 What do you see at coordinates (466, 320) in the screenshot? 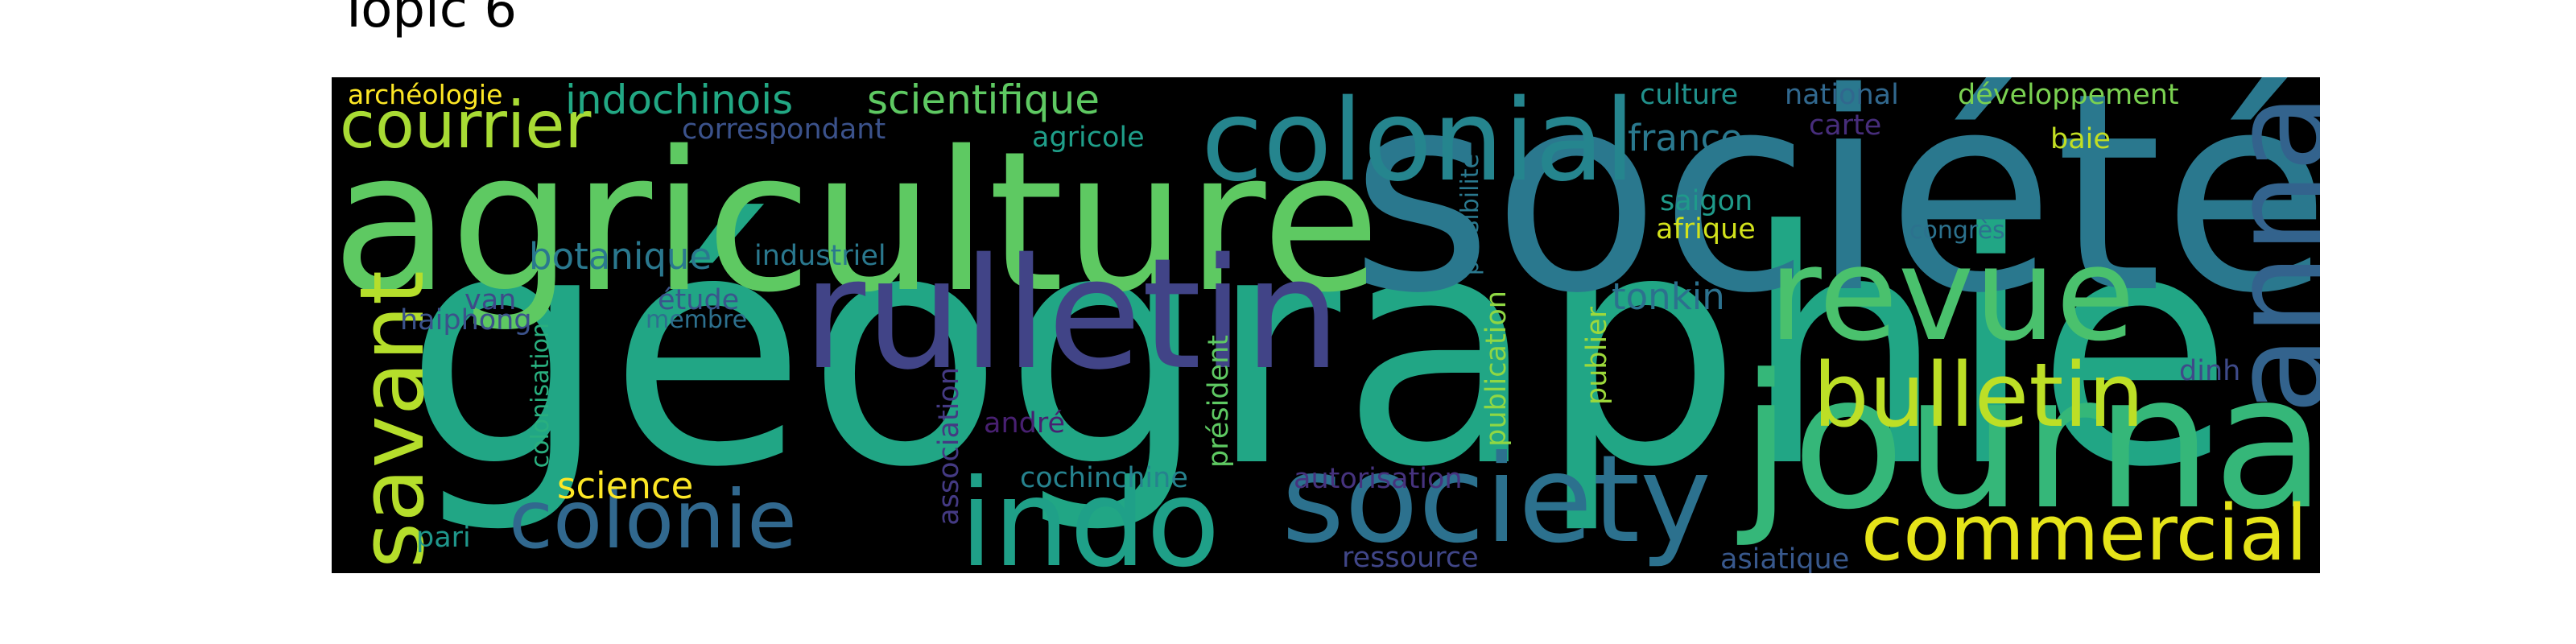
I see `word-haiphong: haiphong` at bounding box center [466, 320].